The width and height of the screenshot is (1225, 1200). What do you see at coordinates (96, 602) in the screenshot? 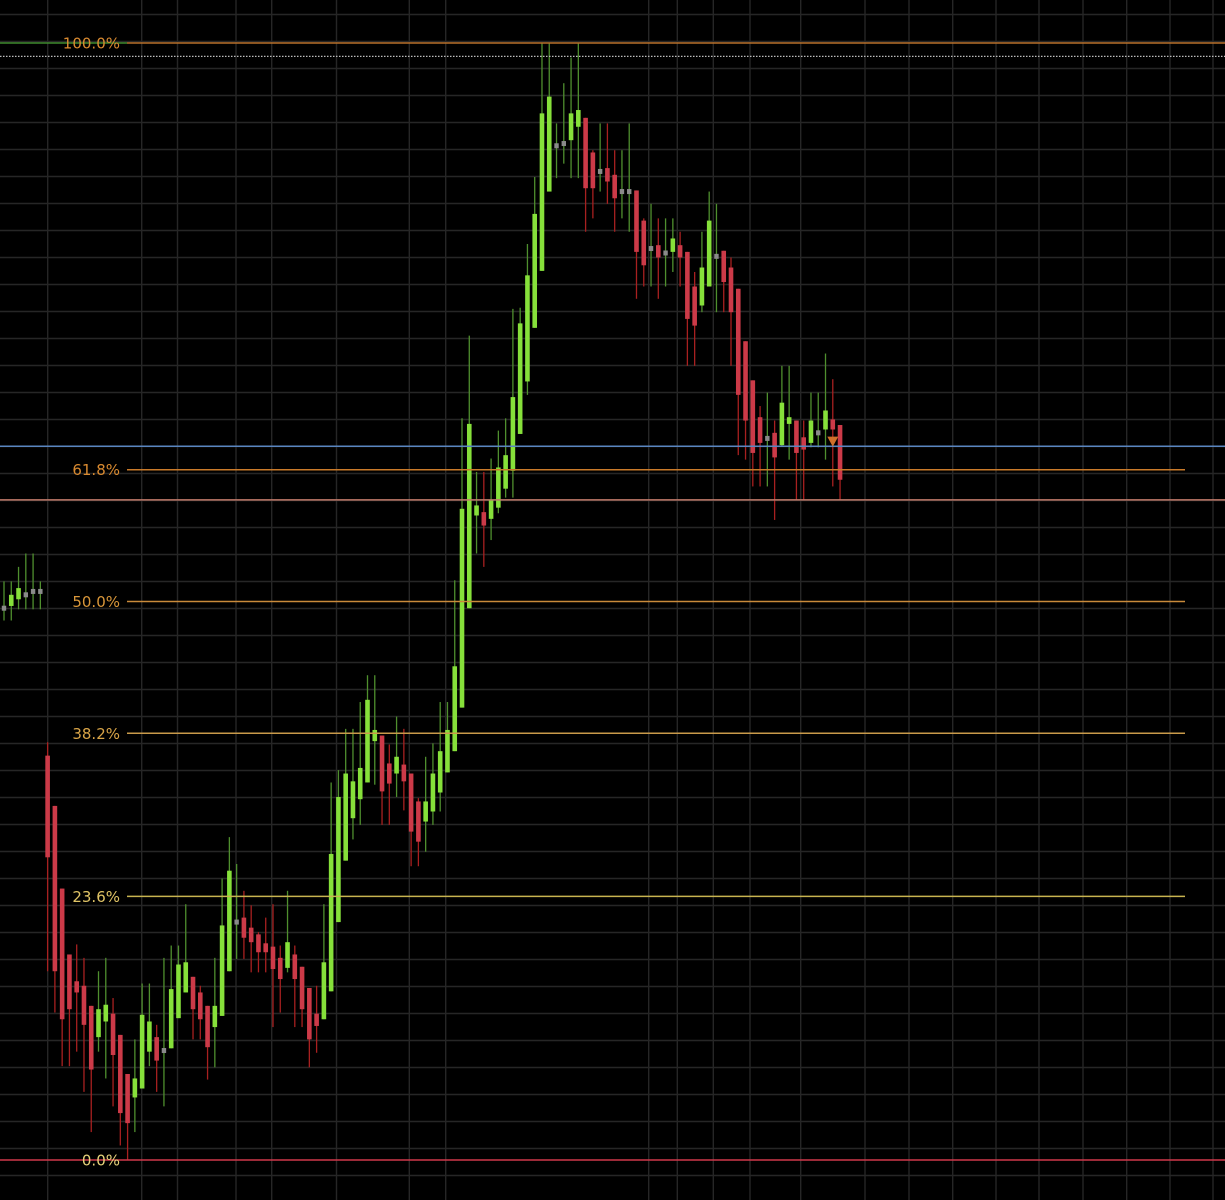
I see `fib-level-label: 50.0%` at bounding box center [96, 602].